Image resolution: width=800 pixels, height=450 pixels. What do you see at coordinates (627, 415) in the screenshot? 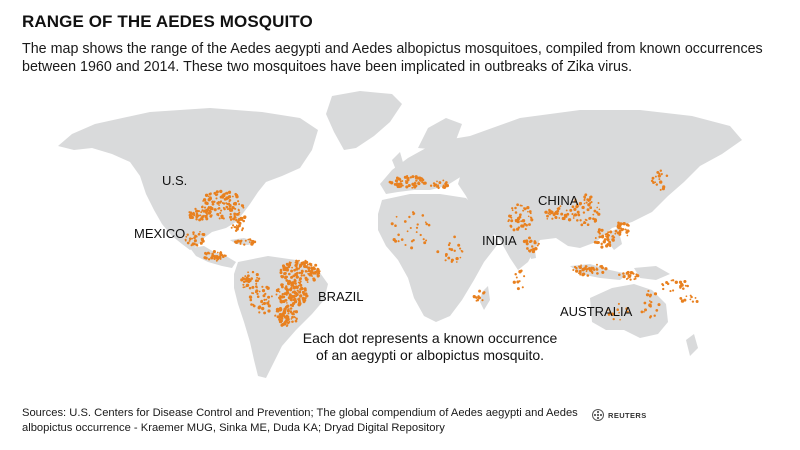
I see `reuters-logo-text: REUTERS` at bounding box center [627, 415].